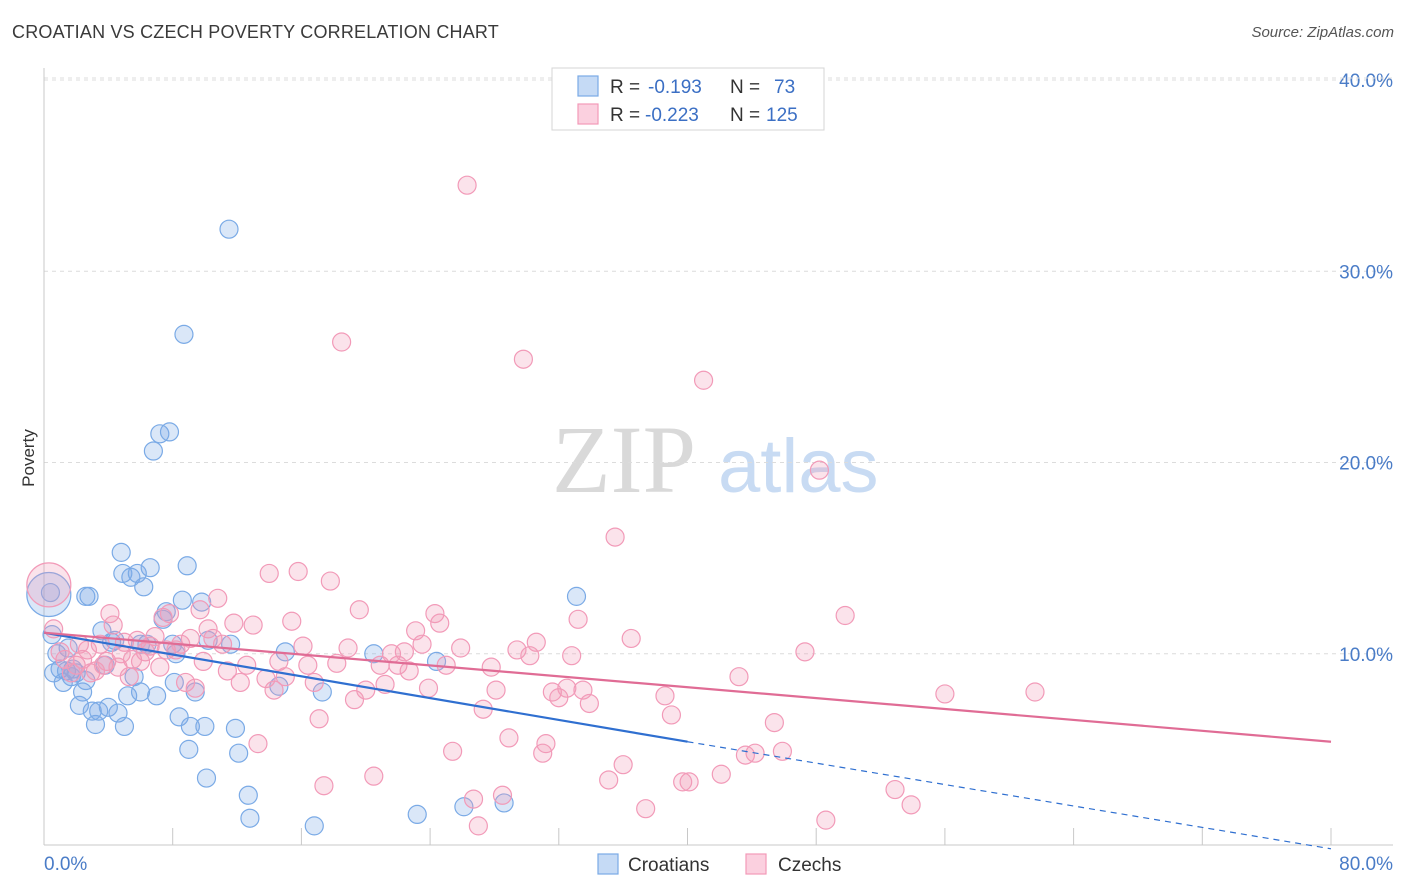 The height and width of the screenshot is (892, 1406). Describe the element at coordinates (588, 86) in the screenshot. I see `legend-swatch-croatians` at that location.